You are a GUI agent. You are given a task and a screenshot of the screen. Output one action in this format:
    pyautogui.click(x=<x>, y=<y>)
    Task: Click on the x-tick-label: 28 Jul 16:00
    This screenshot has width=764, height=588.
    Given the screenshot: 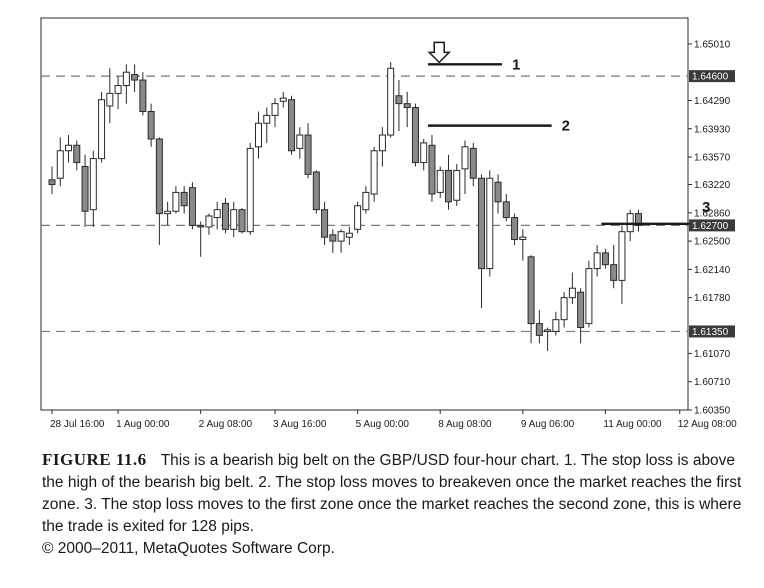 What is the action you would take?
    pyautogui.click(x=77, y=424)
    